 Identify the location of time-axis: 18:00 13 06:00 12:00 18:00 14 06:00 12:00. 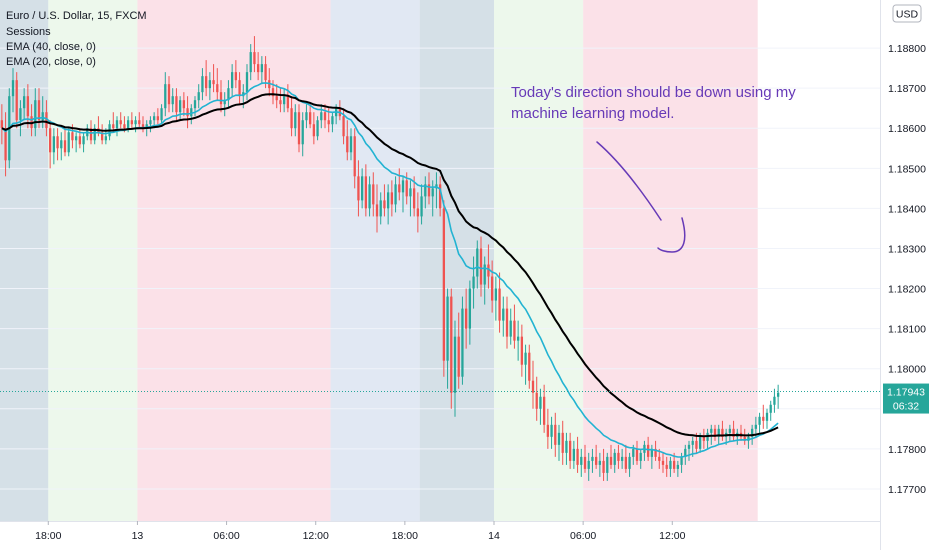
(440, 531).